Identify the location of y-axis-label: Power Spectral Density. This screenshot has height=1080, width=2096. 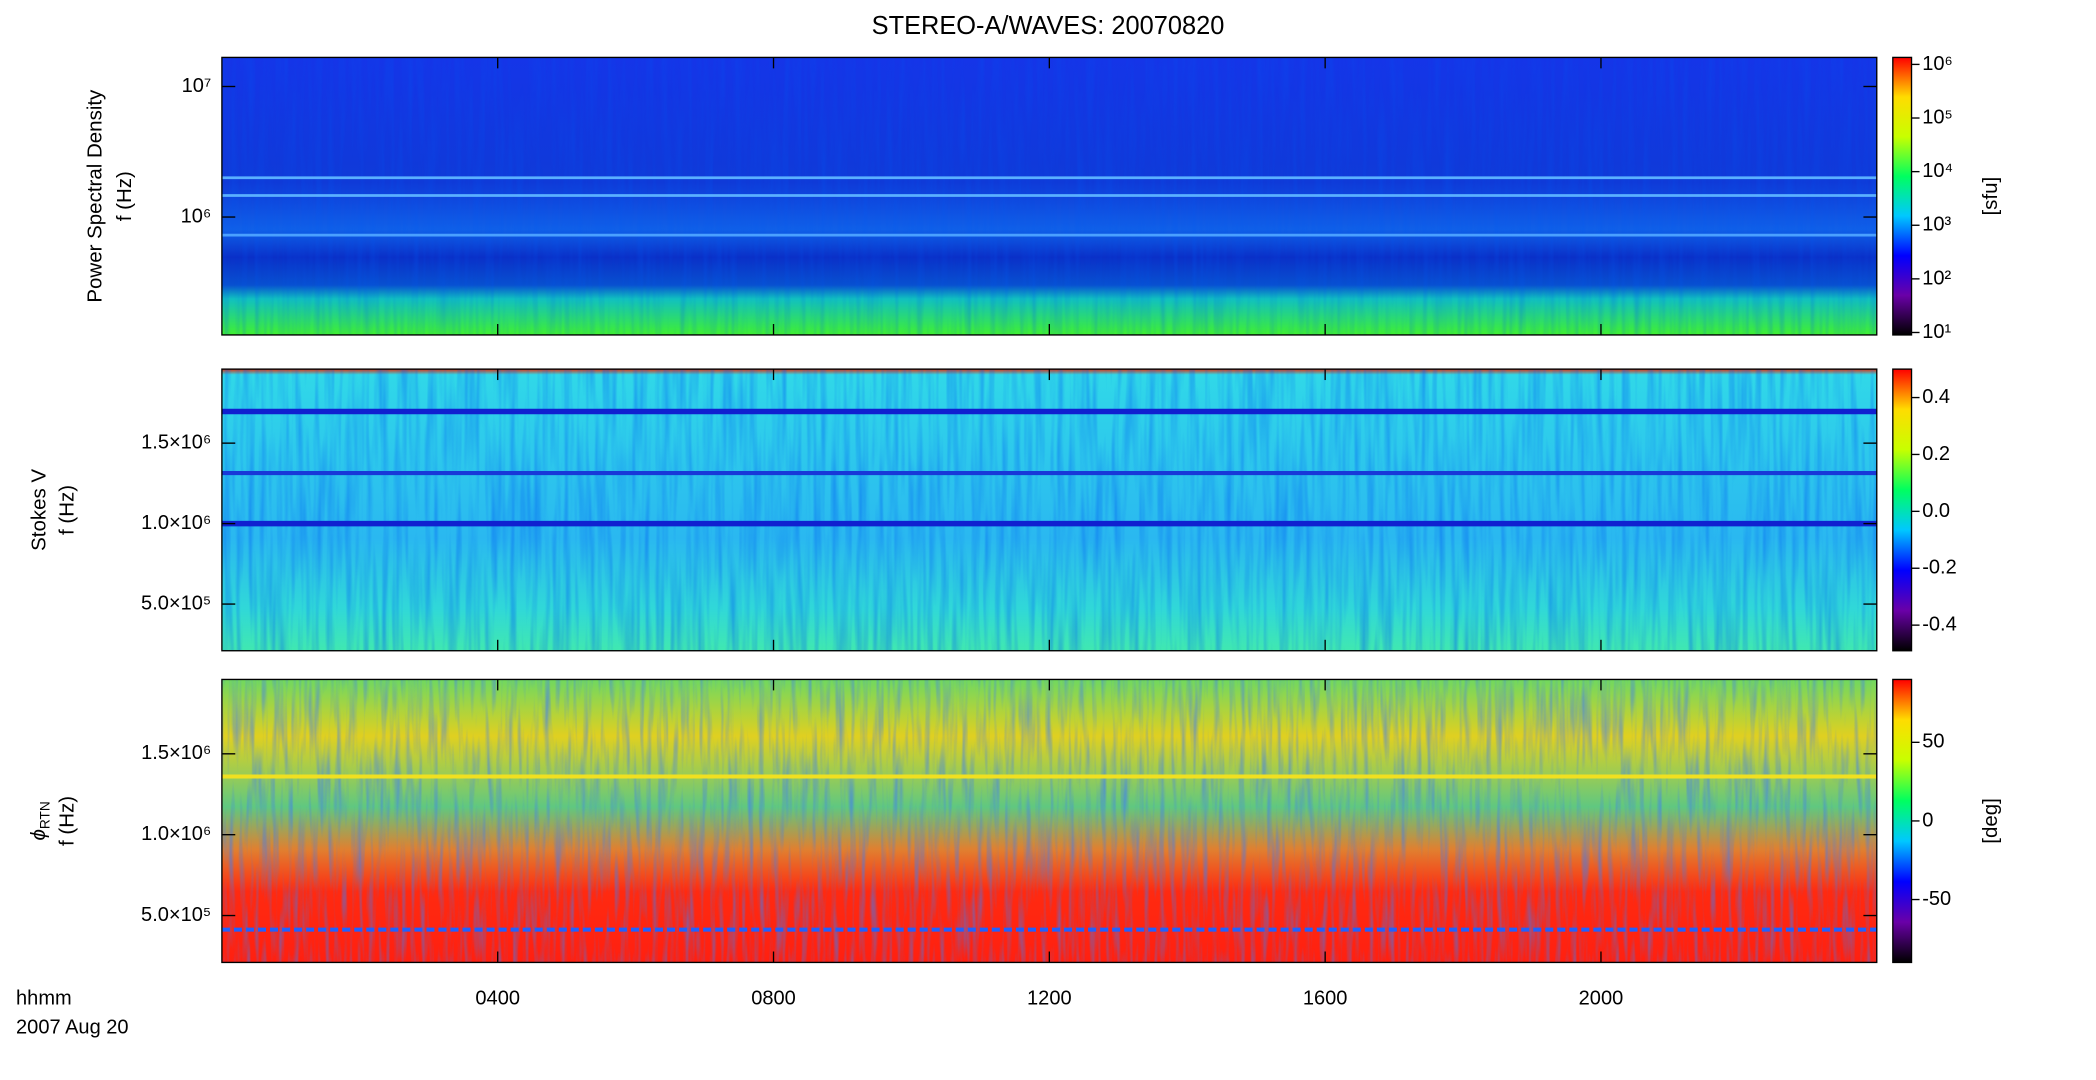
(96, 196).